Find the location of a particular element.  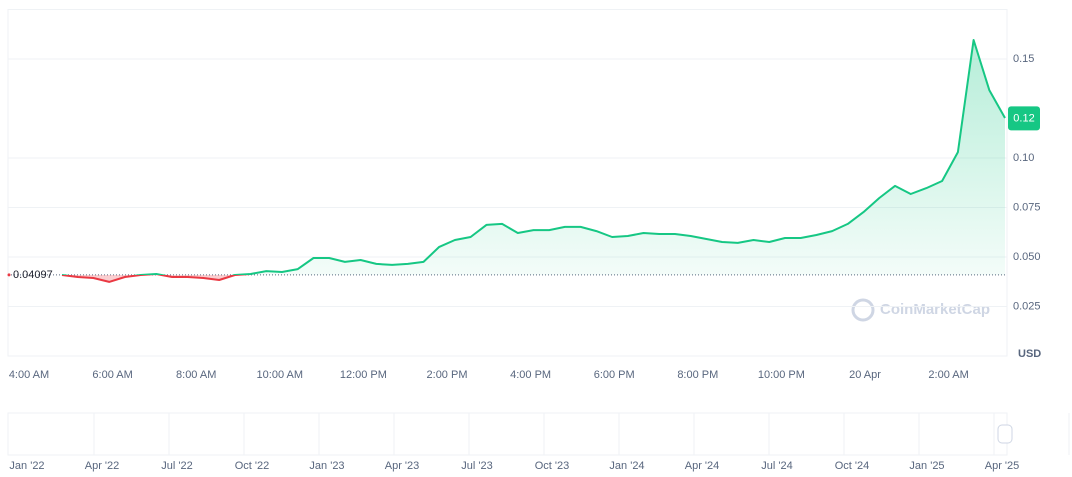

x-tick-label: 2:00 AM is located at coordinates (948, 375).